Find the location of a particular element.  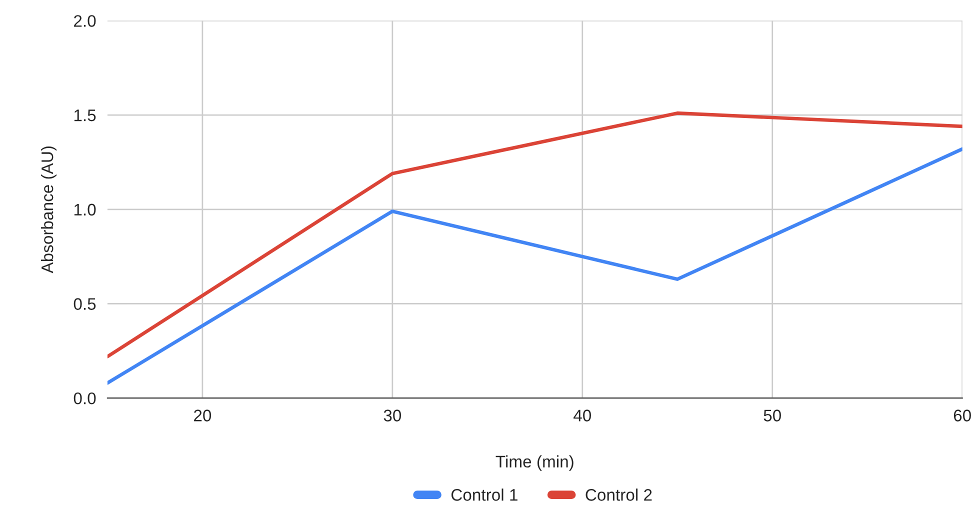

y-tick-label: 2.0 is located at coordinates (85, 21).